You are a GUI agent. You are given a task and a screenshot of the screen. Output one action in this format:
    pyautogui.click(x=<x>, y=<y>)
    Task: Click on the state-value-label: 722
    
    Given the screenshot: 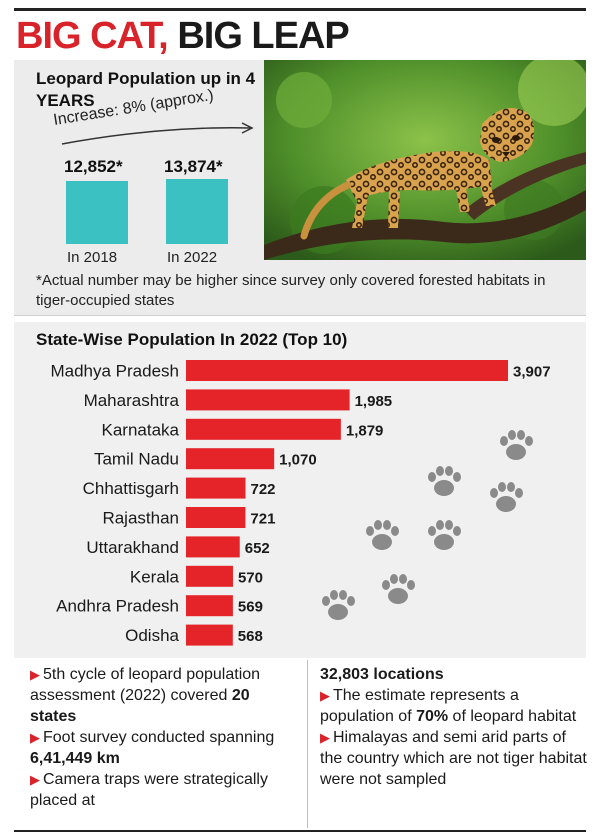 What is the action you would take?
    pyautogui.click(x=263, y=489)
    